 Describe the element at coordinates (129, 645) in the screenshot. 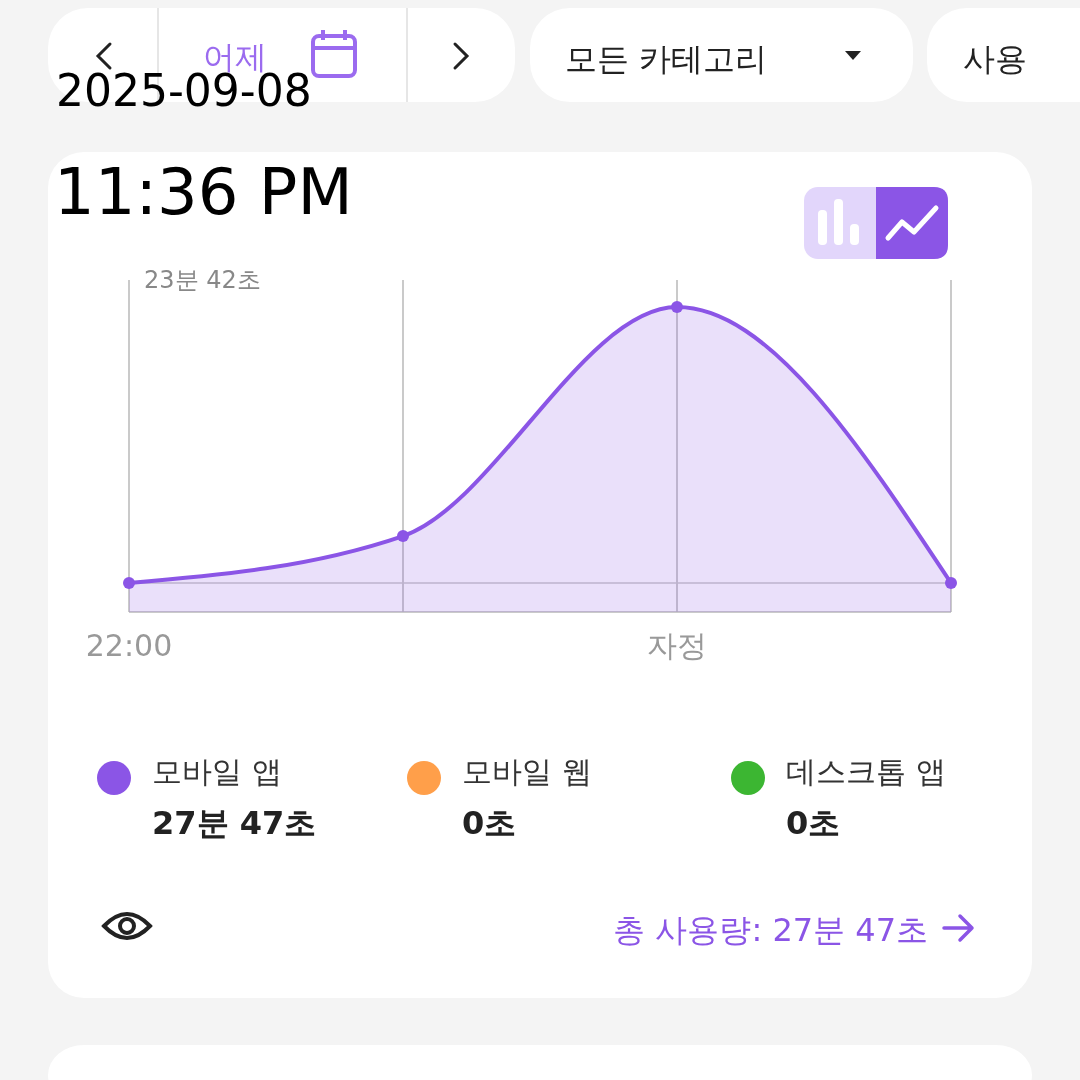

I see `x-tick-label: 22:00` at that location.